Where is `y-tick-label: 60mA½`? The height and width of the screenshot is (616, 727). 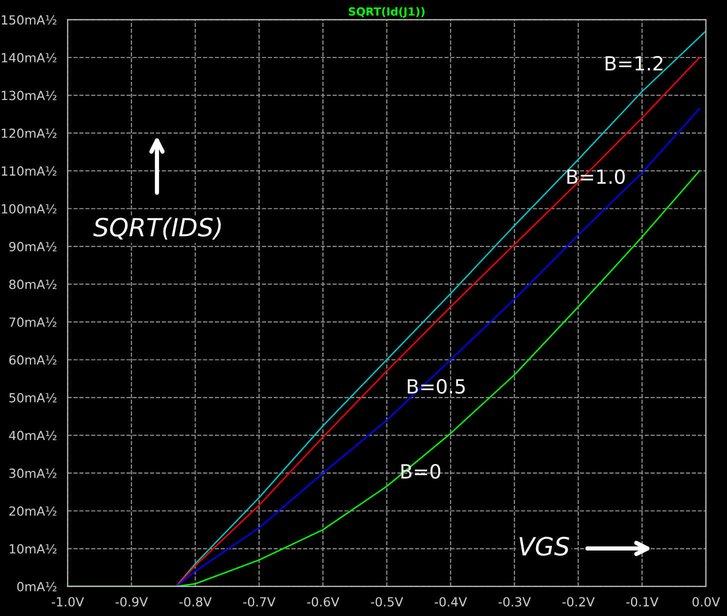 y-tick-label: 60mA½ is located at coordinates (32, 360).